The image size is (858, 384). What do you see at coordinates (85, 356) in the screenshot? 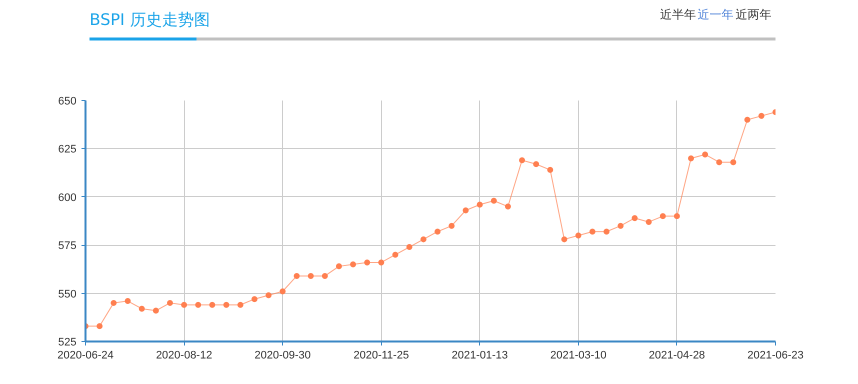
I see `x-tick-label: 2020-06-24` at bounding box center [85, 356].